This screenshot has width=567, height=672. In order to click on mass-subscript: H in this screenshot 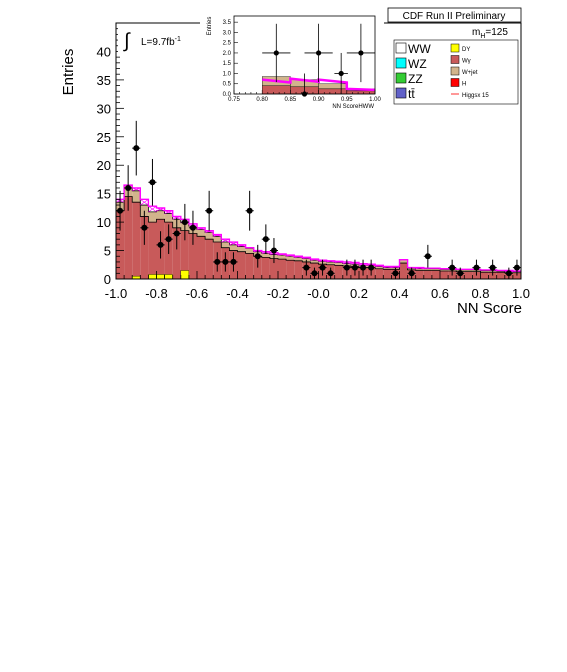, I will do `click(482, 36)`.